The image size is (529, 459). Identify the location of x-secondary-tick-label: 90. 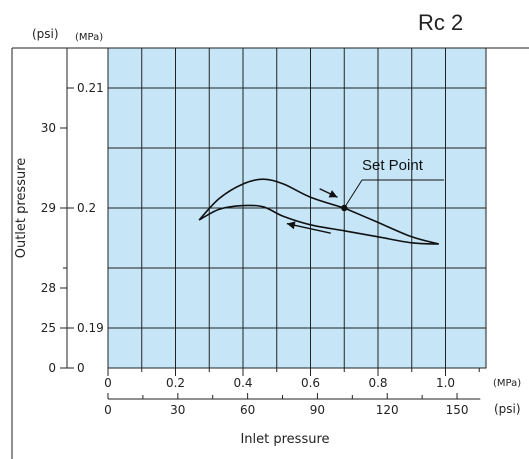
(317, 410).